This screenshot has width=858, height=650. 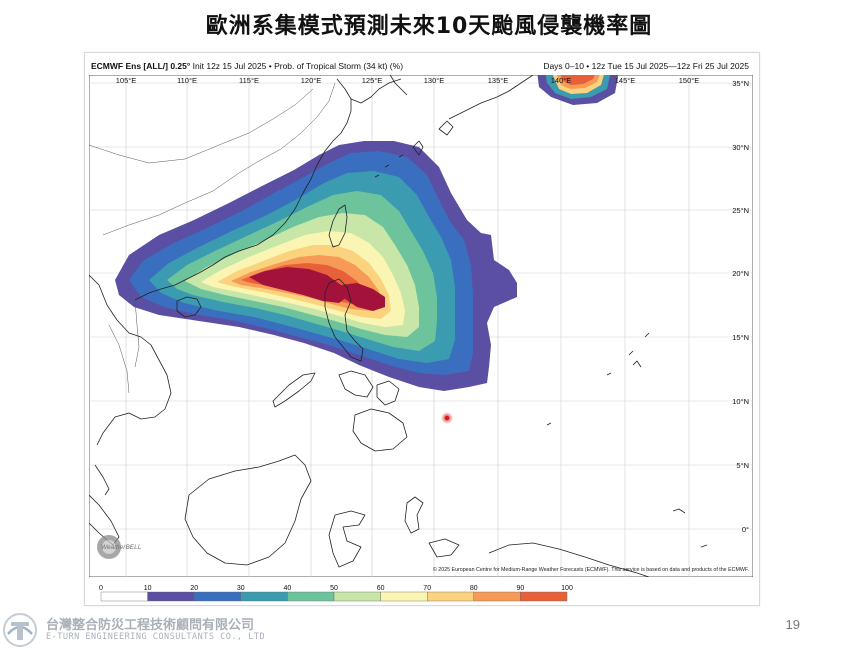 What do you see at coordinates (140, 66) in the screenshot?
I see `model-label: ECMWF Ens [ALL/] 0.25°` at bounding box center [140, 66].